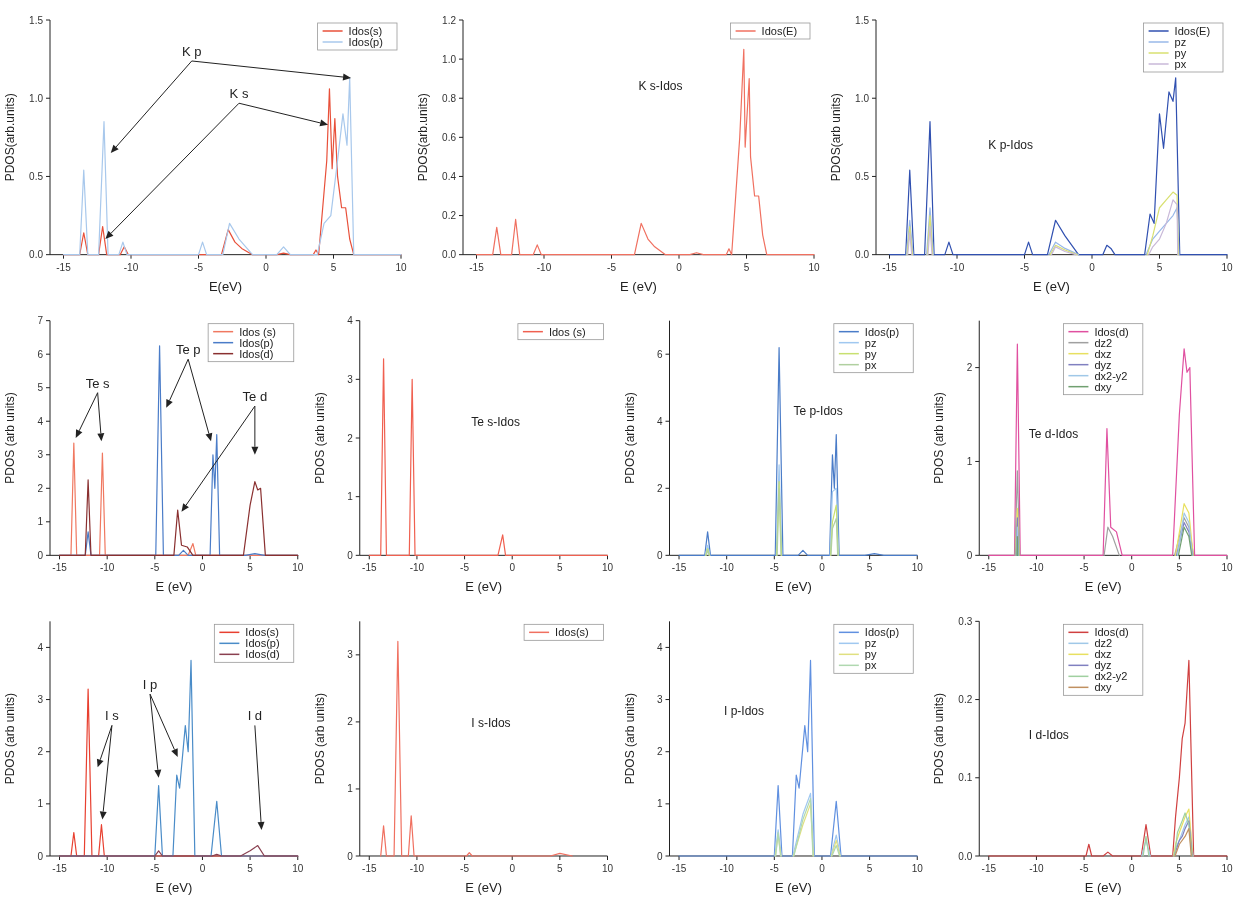 The image size is (1239, 902). I want to click on annotation: Te d, so click(255, 397).